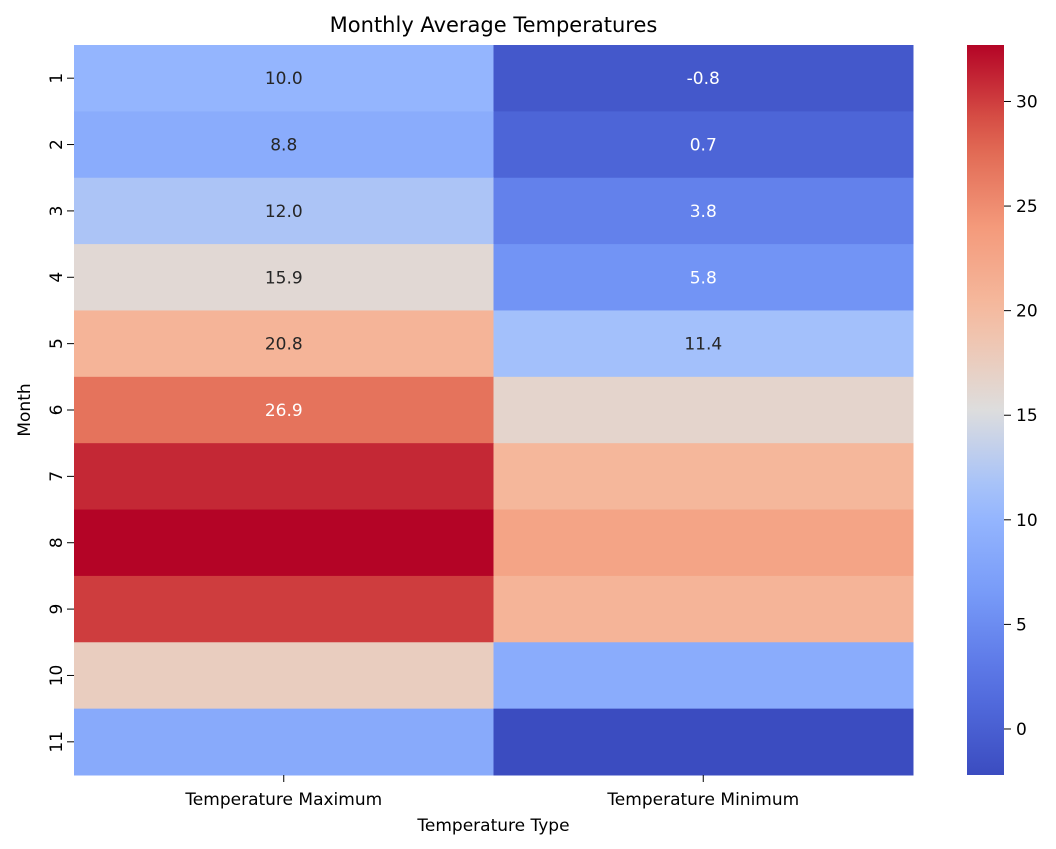 The width and height of the screenshot is (1056, 849). What do you see at coordinates (492, 826) in the screenshot?
I see `x-axis-label: Temperature Type` at bounding box center [492, 826].